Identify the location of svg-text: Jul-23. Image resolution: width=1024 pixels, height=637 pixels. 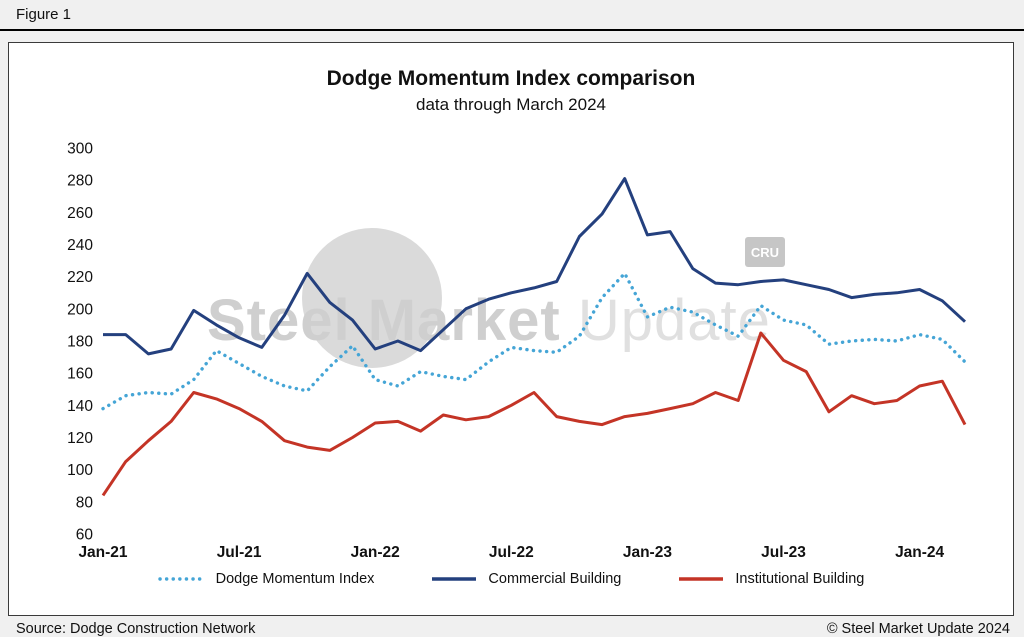
(783, 552).